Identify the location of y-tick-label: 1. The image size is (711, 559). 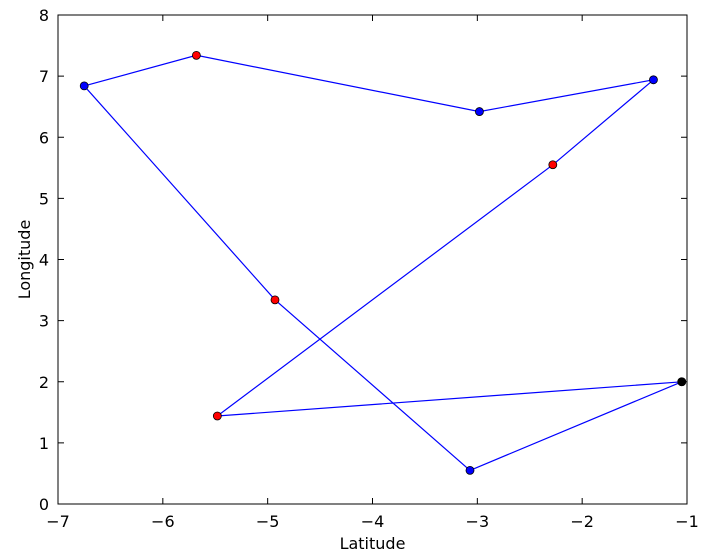
(44, 443).